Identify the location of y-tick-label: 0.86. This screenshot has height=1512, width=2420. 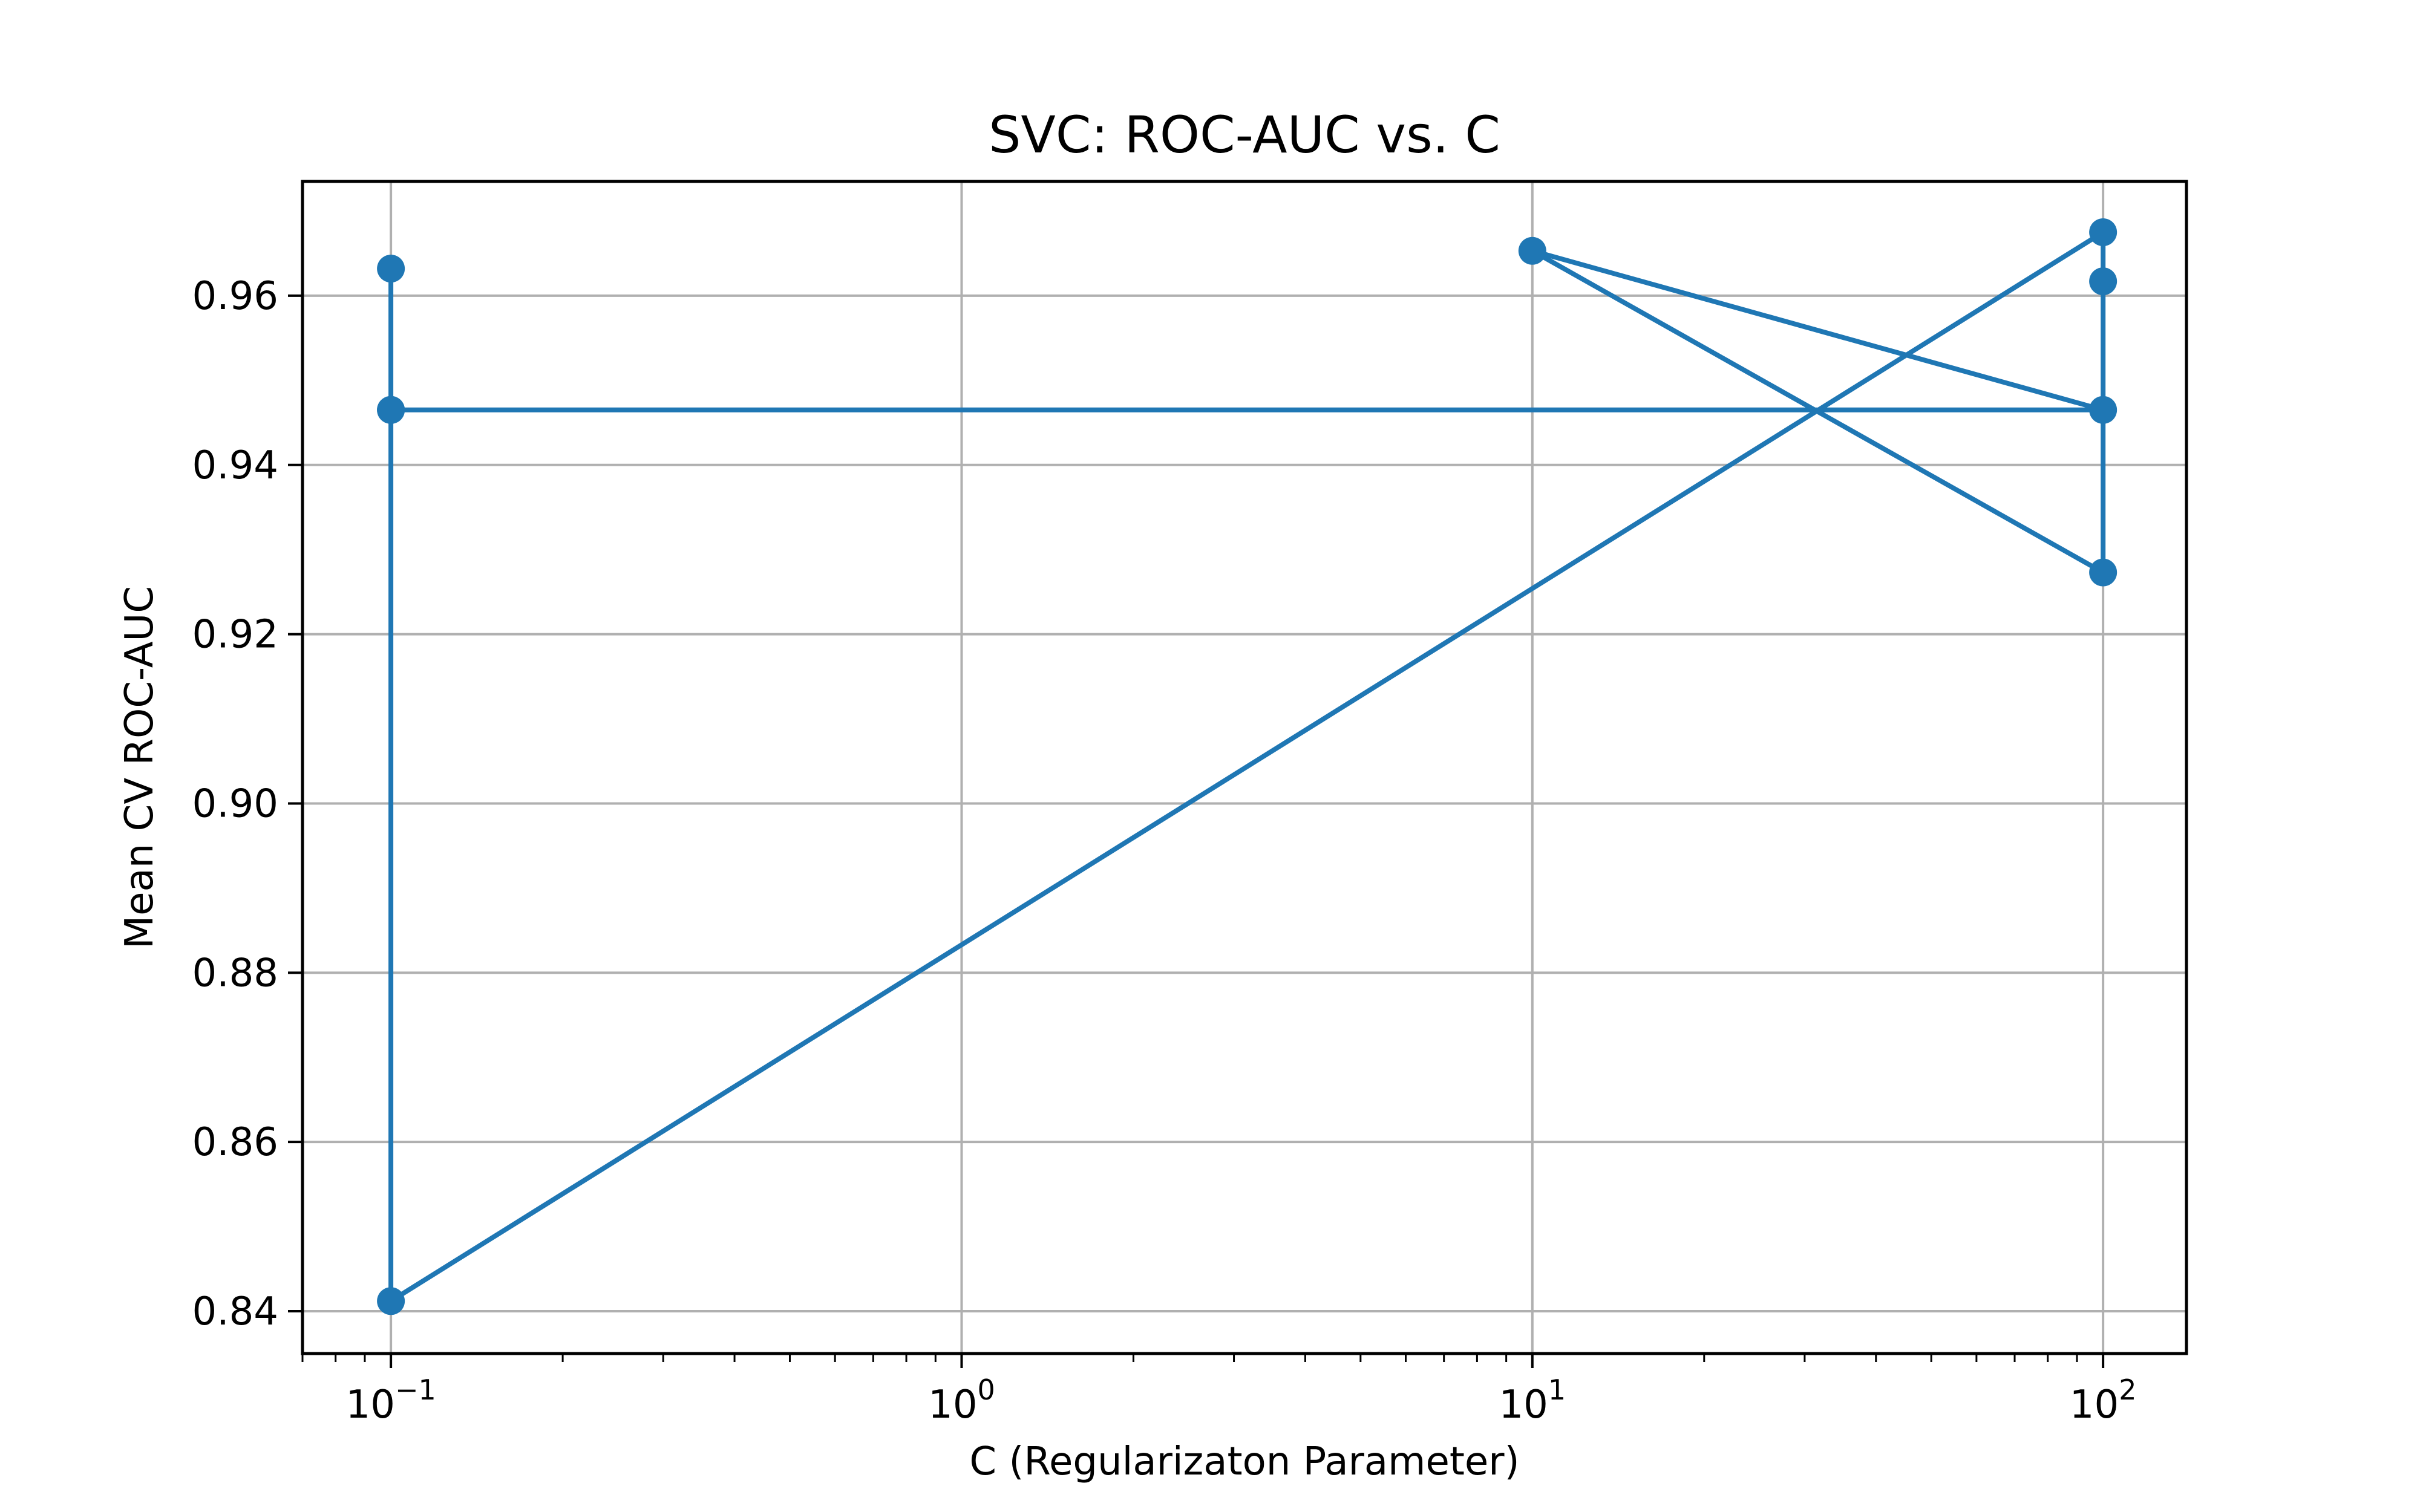
(235, 1142).